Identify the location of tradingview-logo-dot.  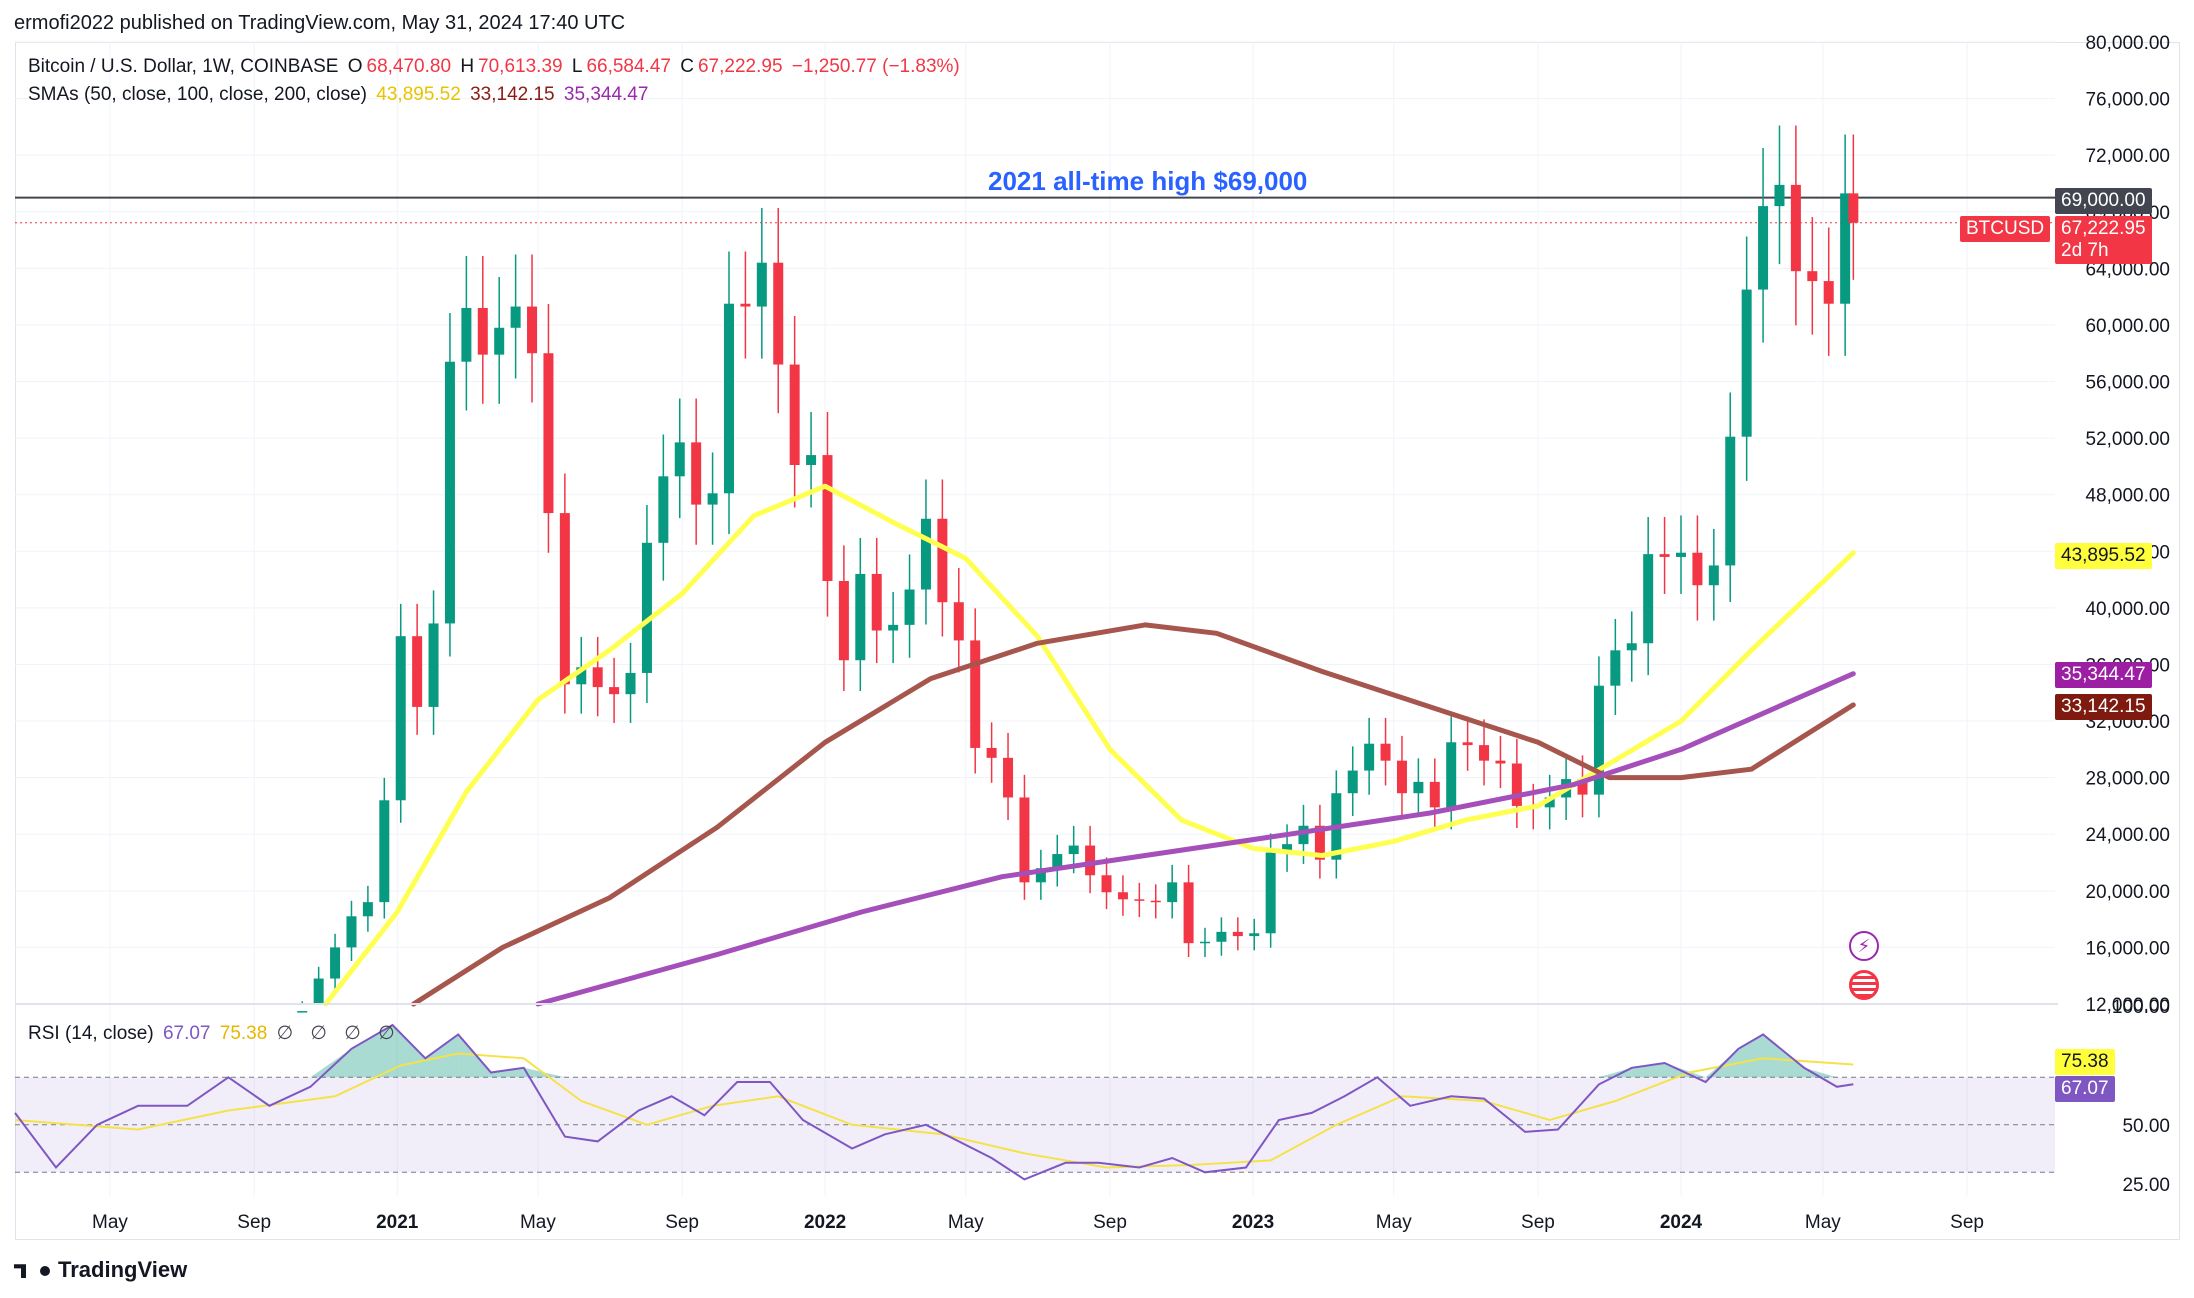
(45, 1271).